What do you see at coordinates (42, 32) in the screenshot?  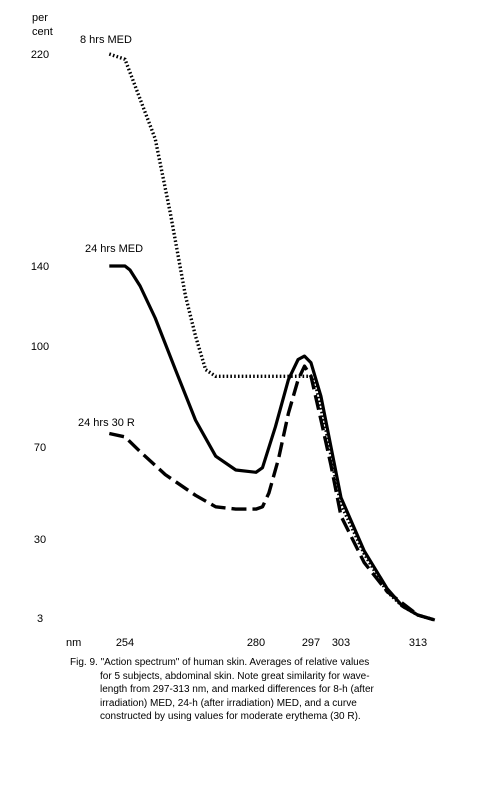 I see `y-unit-label-cent: cent` at bounding box center [42, 32].